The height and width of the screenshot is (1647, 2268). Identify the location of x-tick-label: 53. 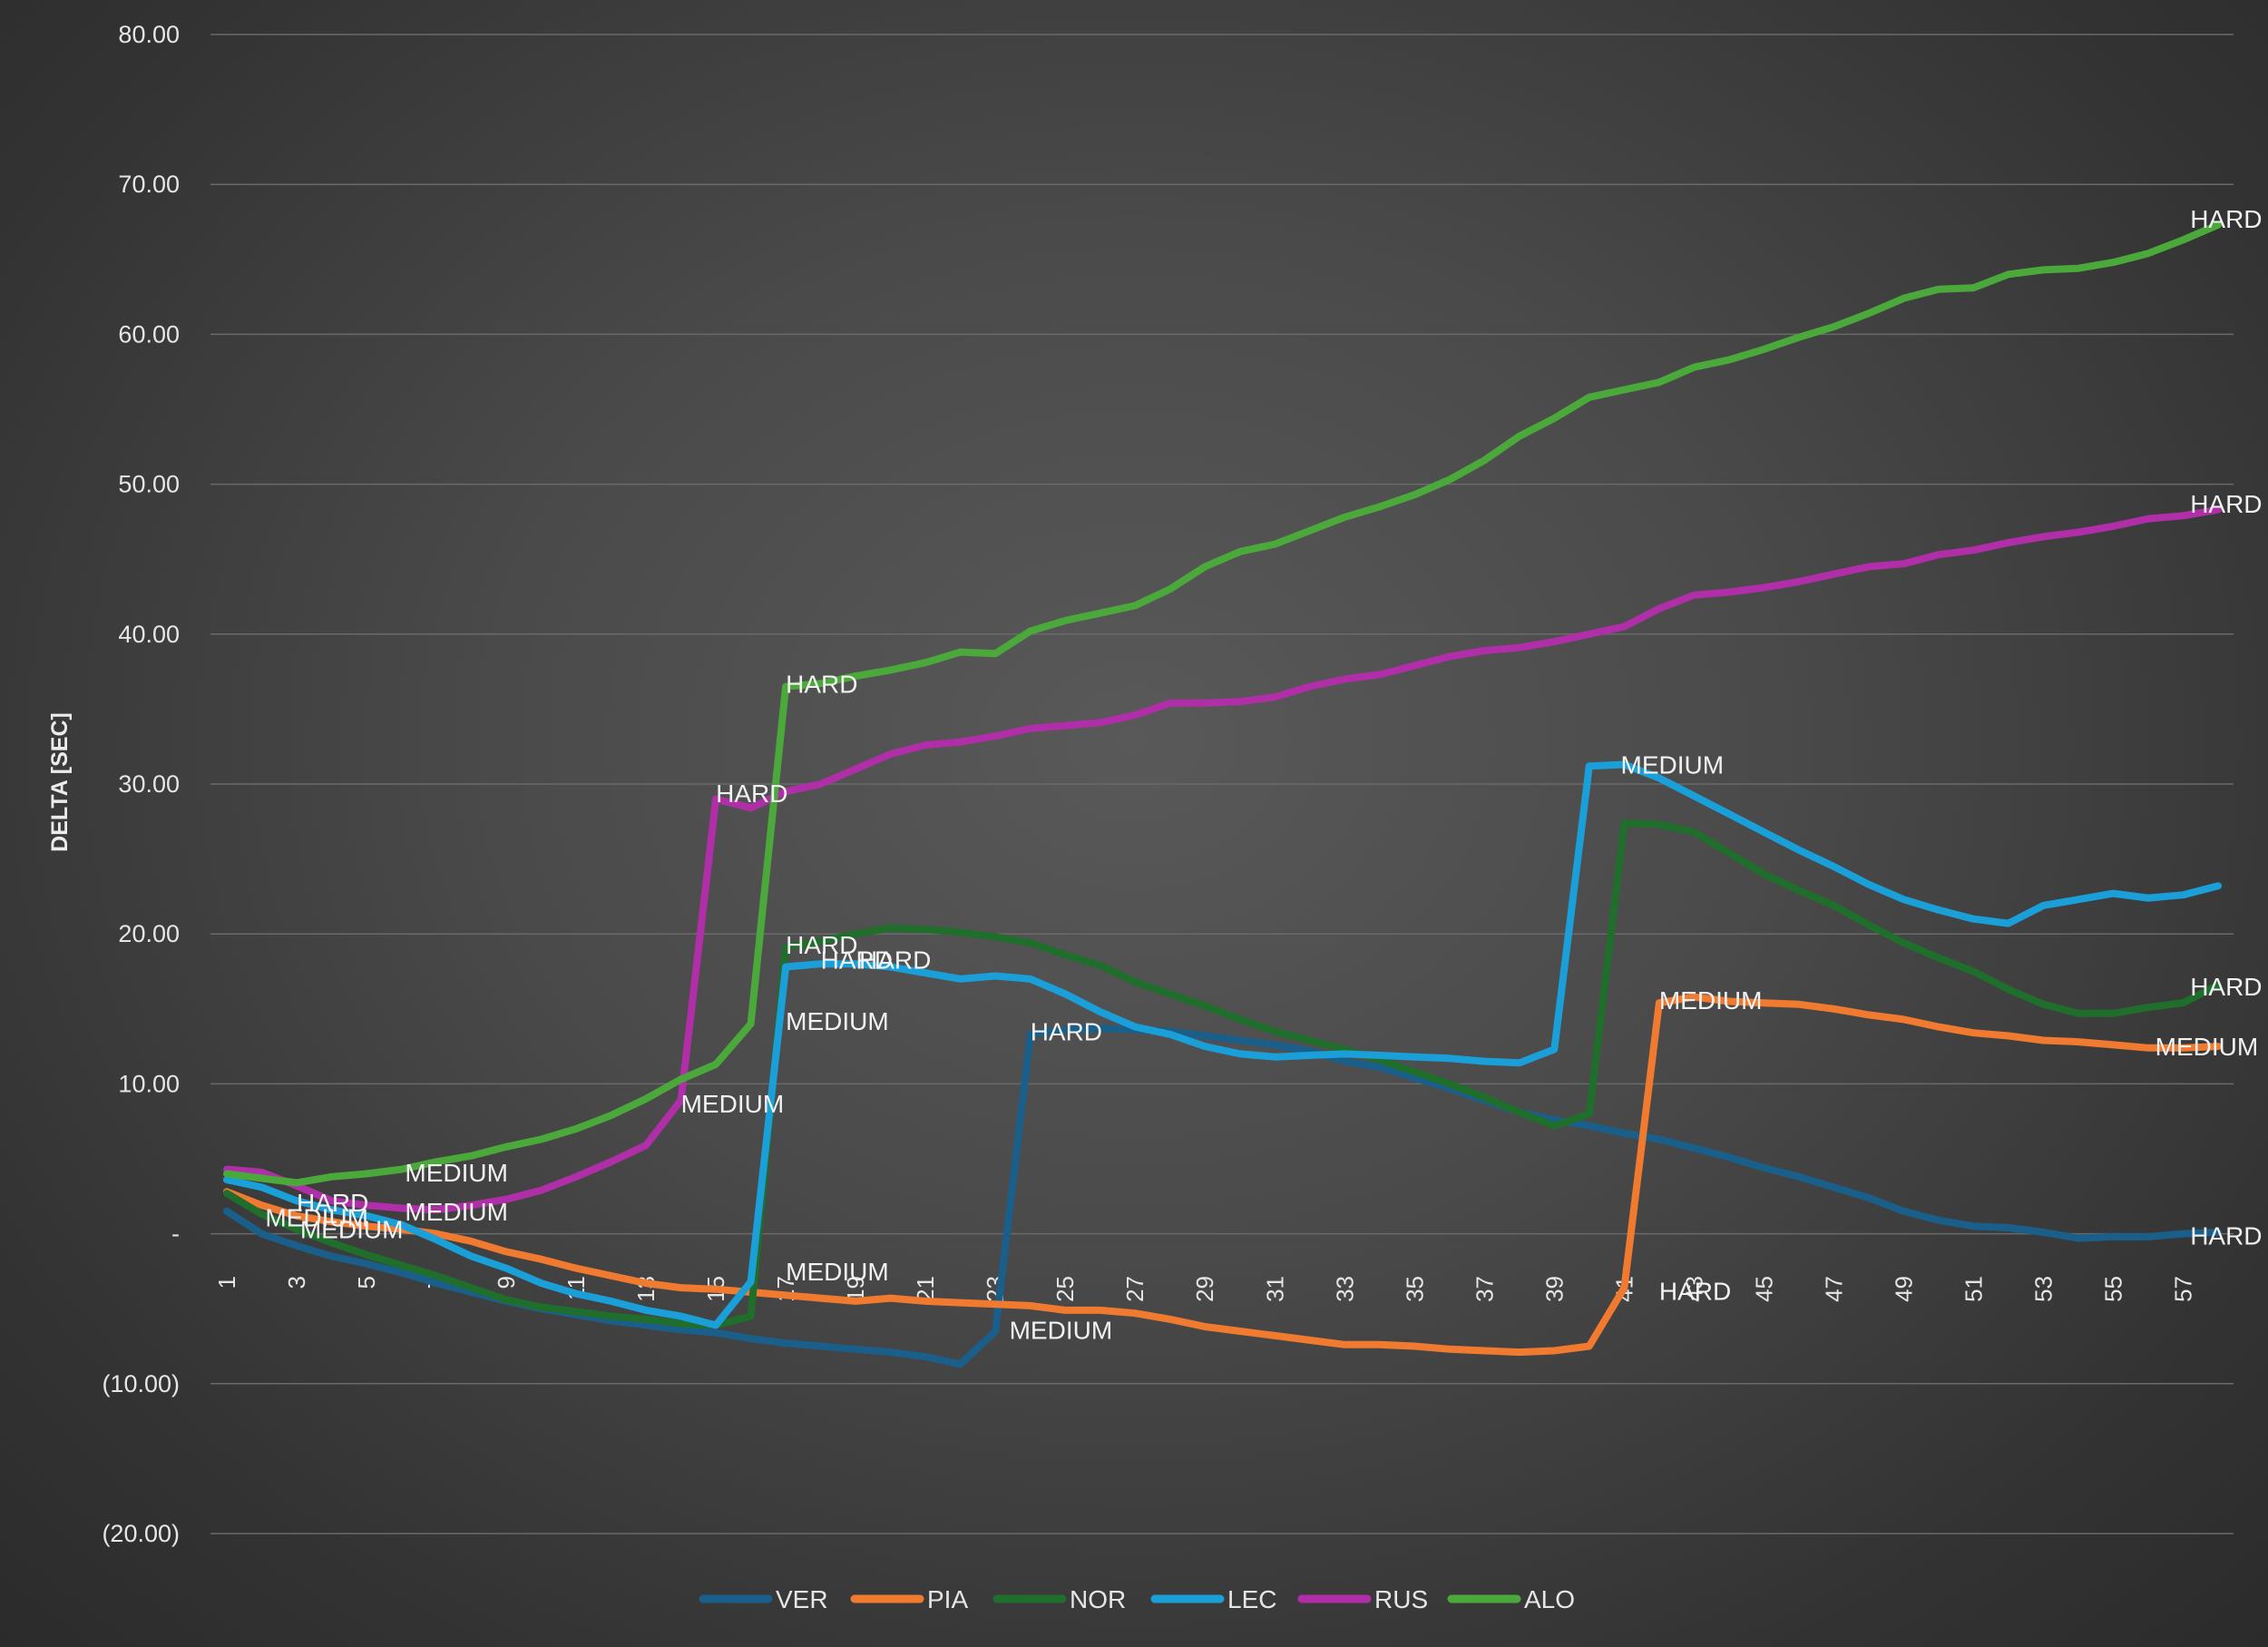
(2043, 1289).